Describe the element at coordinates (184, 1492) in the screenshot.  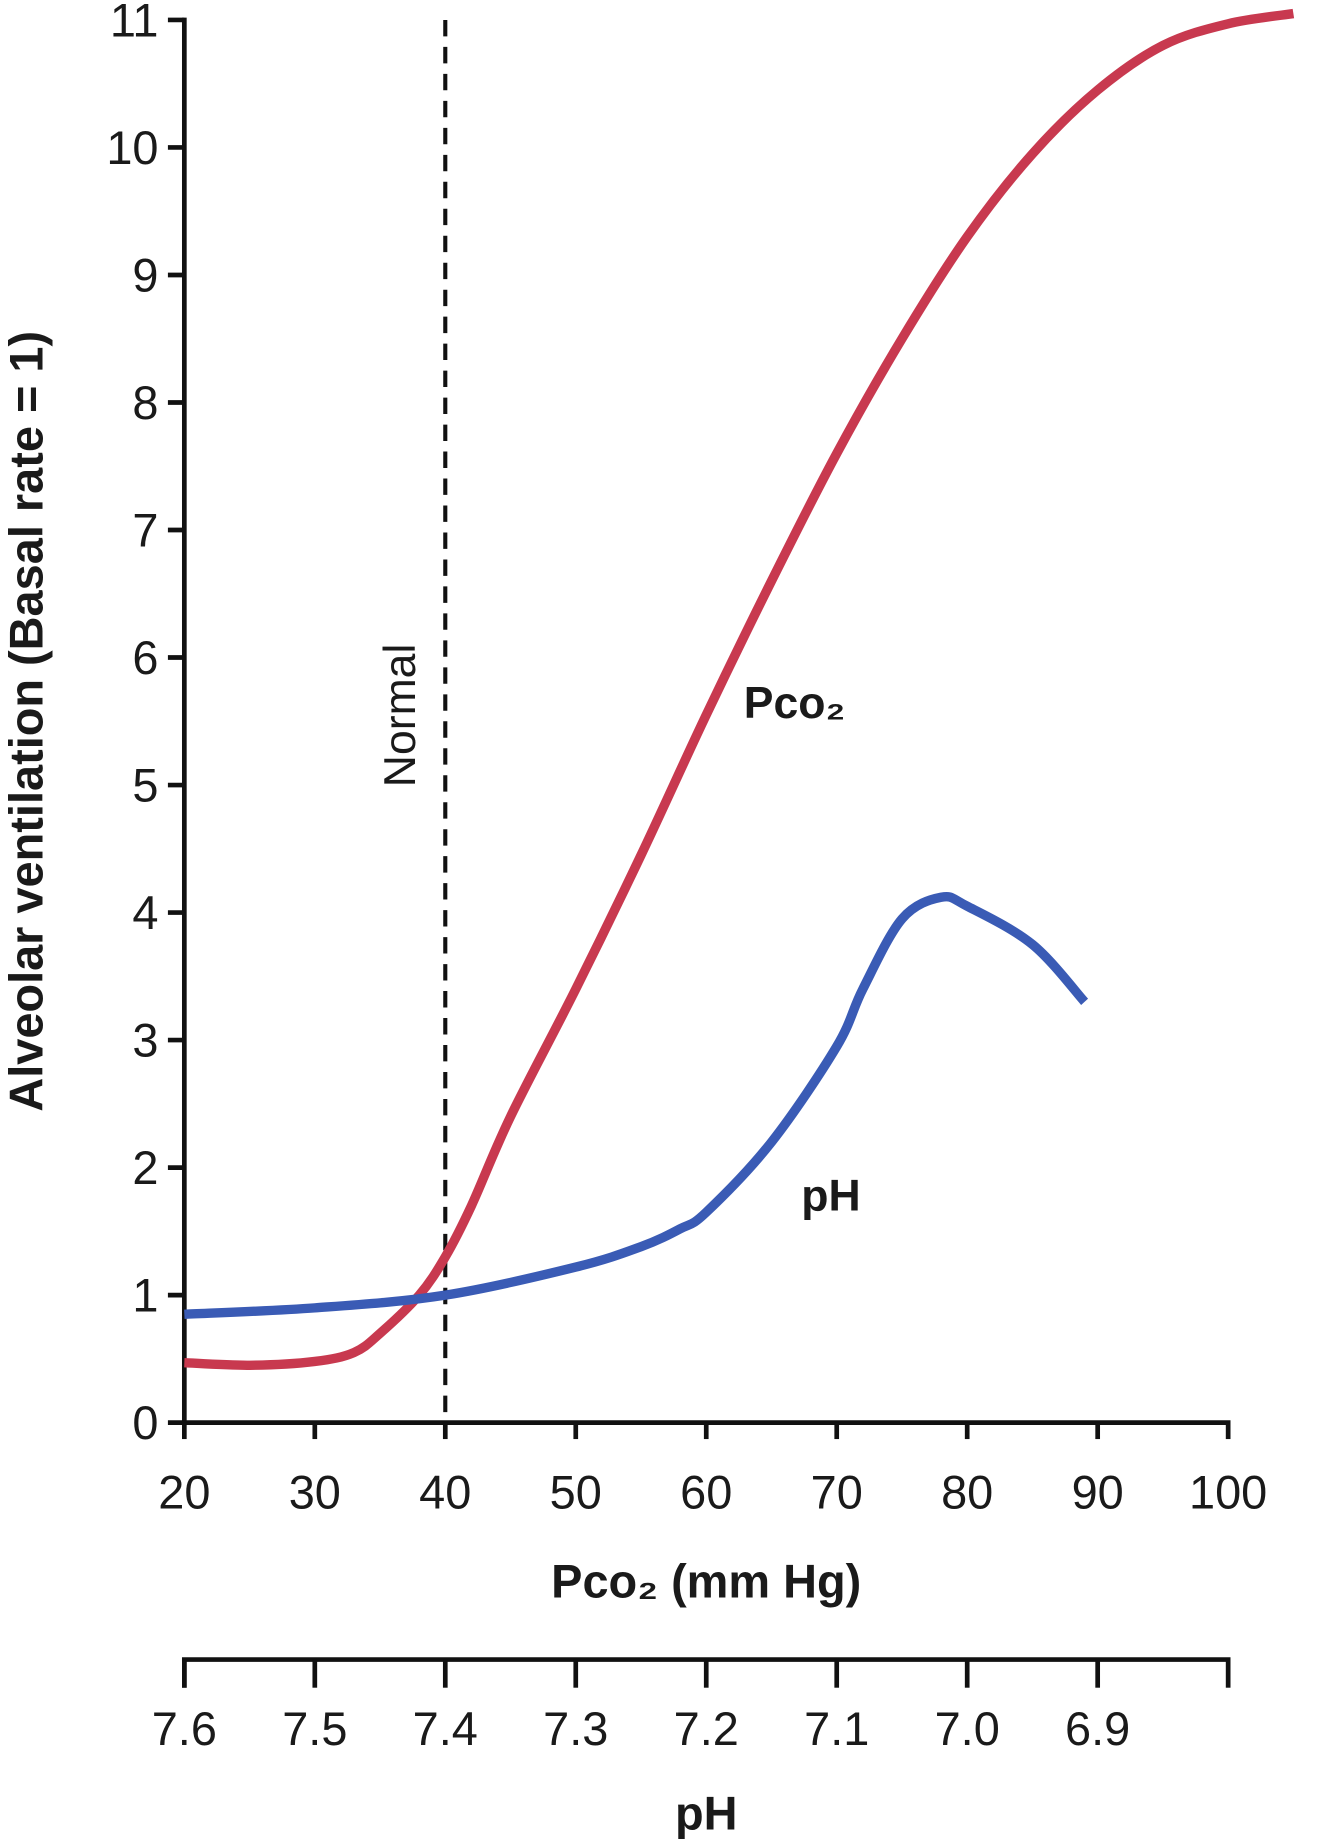
I see `x-tick-label: 20` at that location.